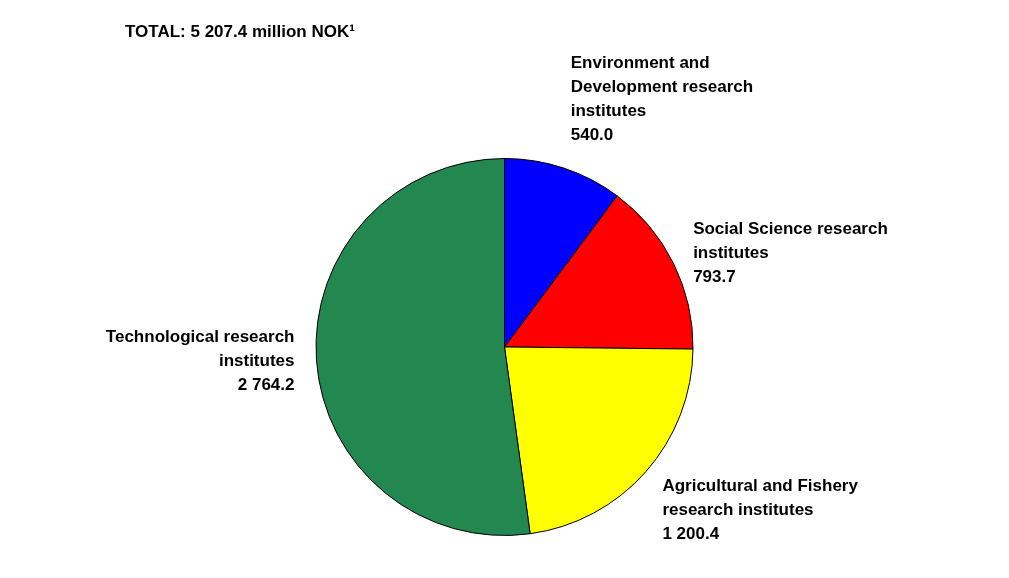  What do you see at coordinates (790, 241) in the screenshot?
I see `slice-label: Social Science research institutes` at bounding box center [790, 241].